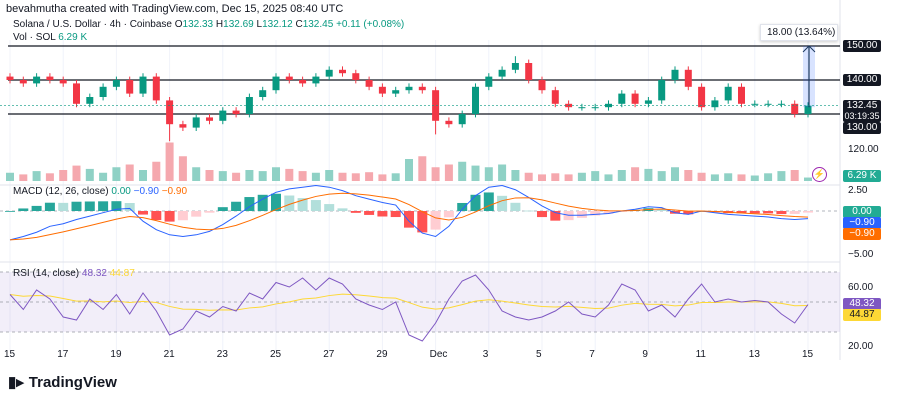 This screenshot has height=400, width=900. Describe the element at coordinates (799, 32) in the screenshot. I see `measure-tooltip: 18.00 (13.64%) 1,8` at that location.